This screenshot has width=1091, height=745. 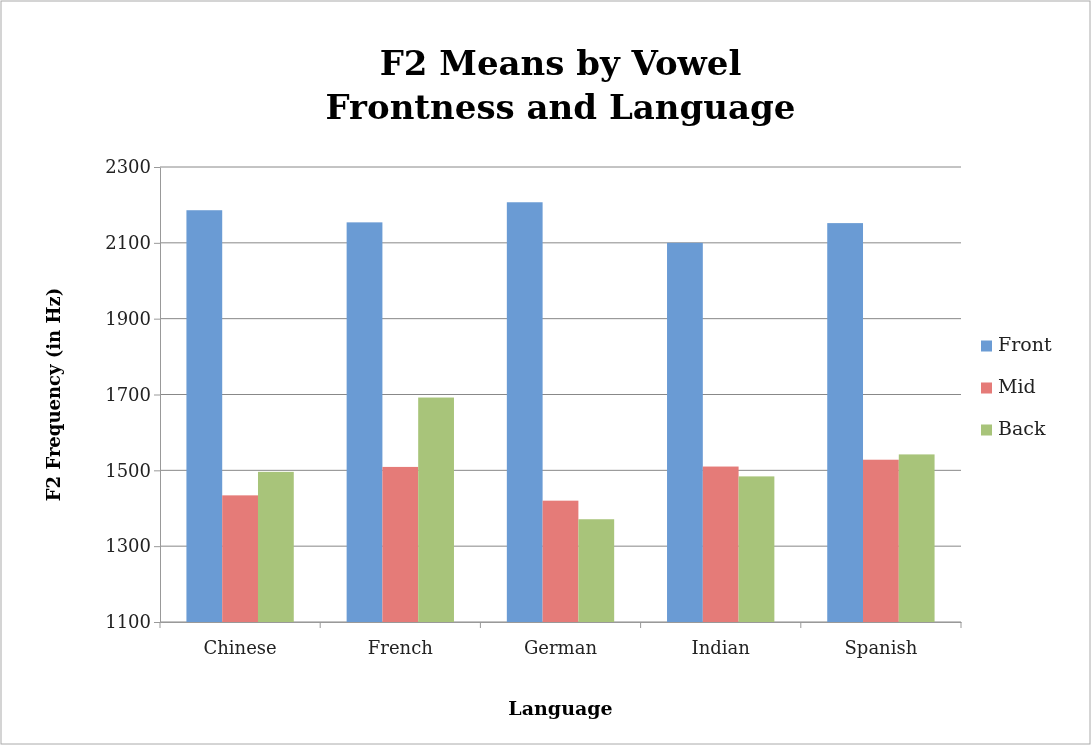 What do you see at coordinates (128, 546) in the screenshot?
I see `y-tick-label: 1300` at bounding box center [128, 546].